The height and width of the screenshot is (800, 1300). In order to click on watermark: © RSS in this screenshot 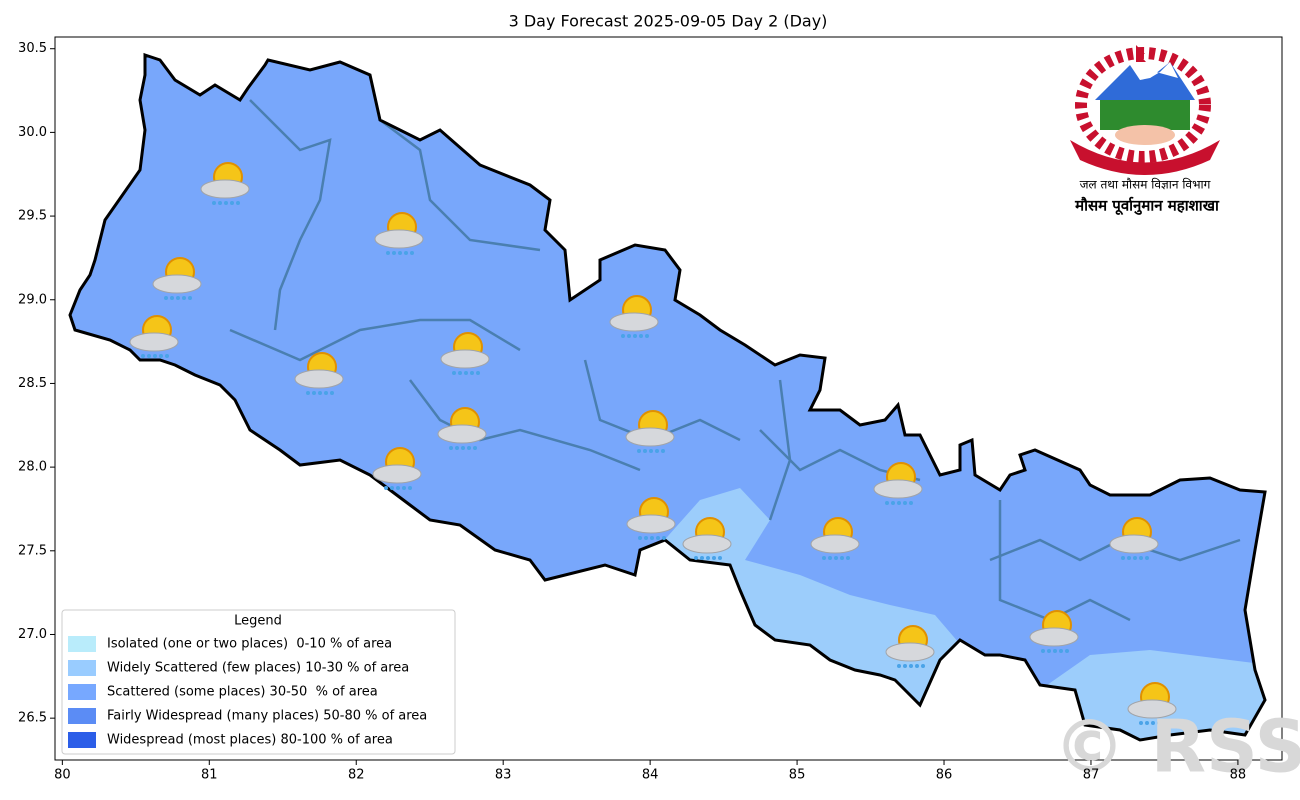, I will do `click(1177, 747)`.